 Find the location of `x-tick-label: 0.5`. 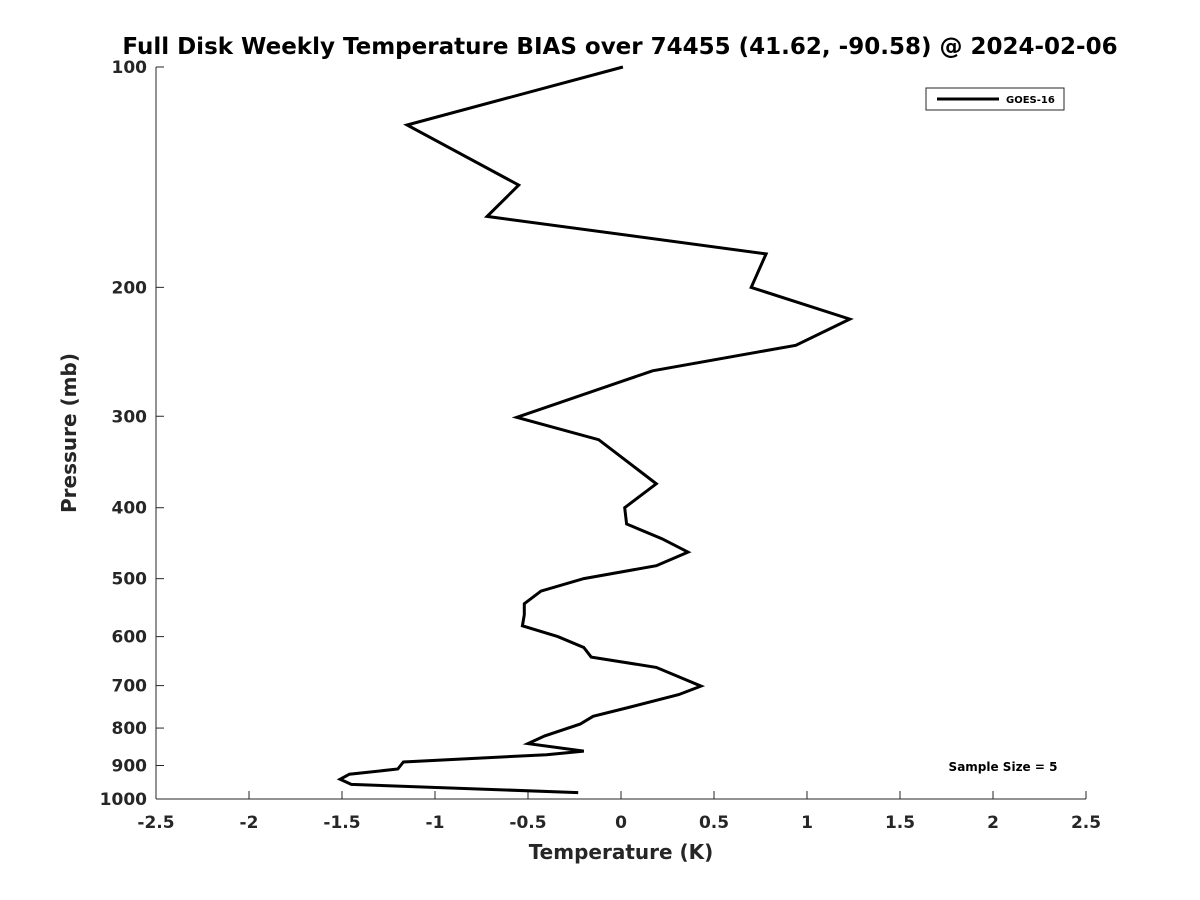

x-tick-label: 0.5 is located at coordinates (714, 823).